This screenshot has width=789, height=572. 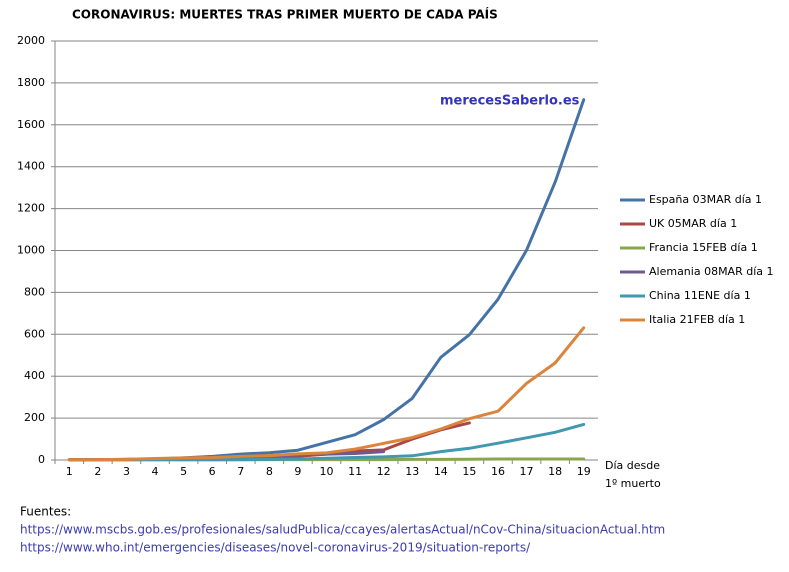 I want to click on x-tick-label: 11, so click(x=355, y=471).